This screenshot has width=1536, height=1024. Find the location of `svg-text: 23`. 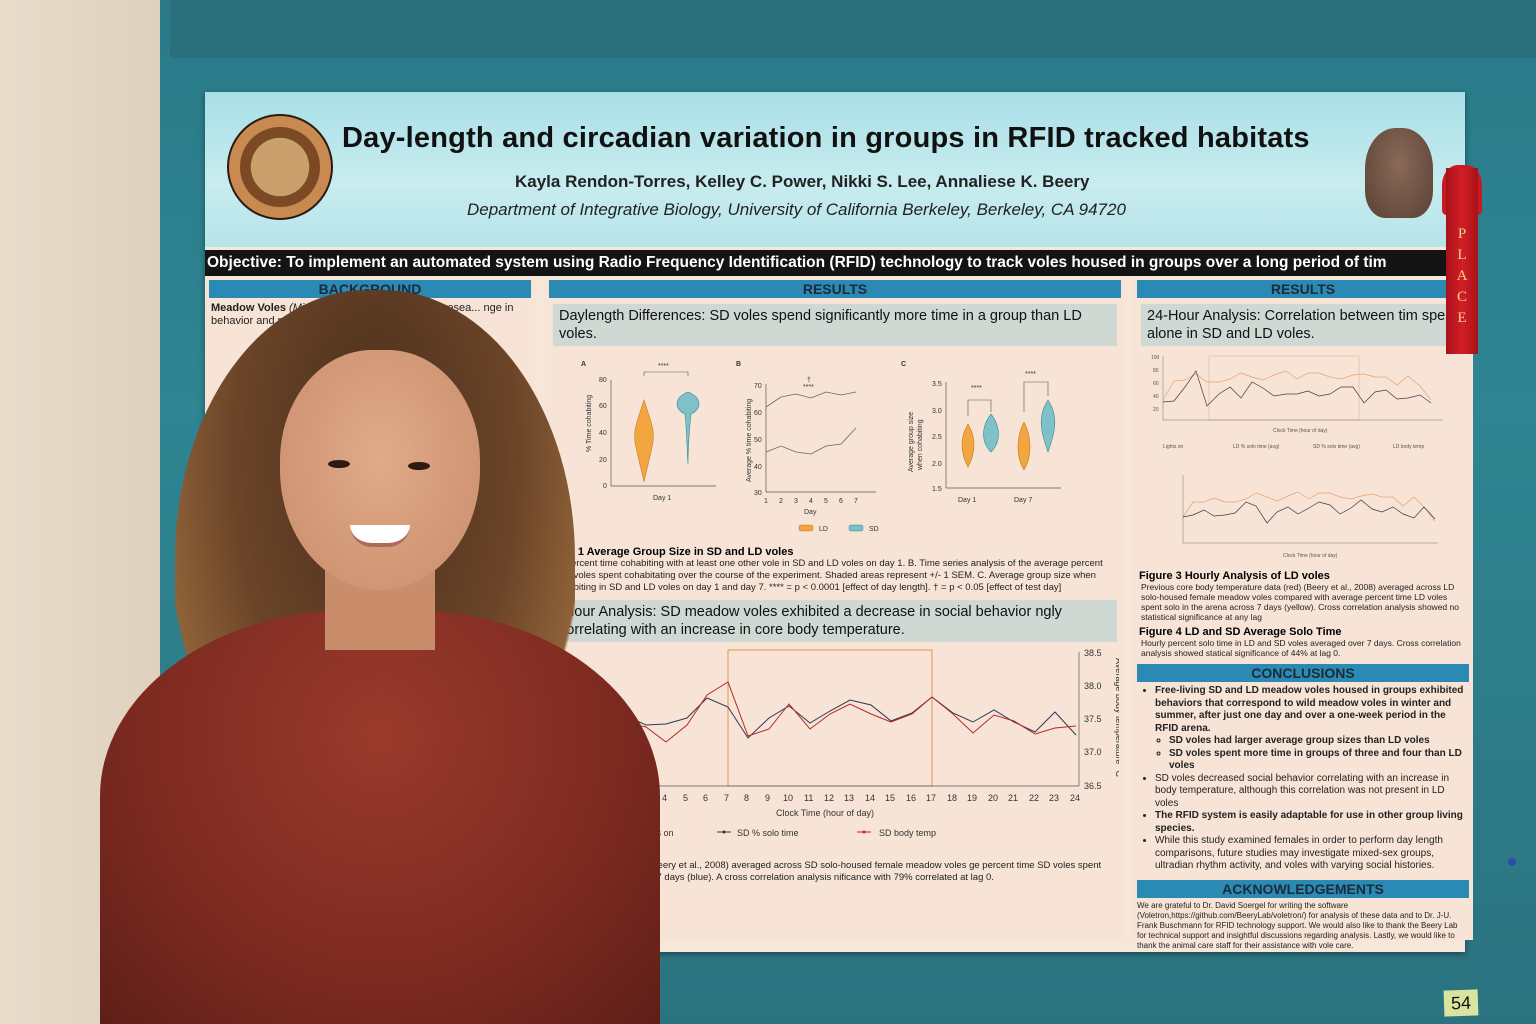

svg-text: 23 is located at coordinates (1054, 798).